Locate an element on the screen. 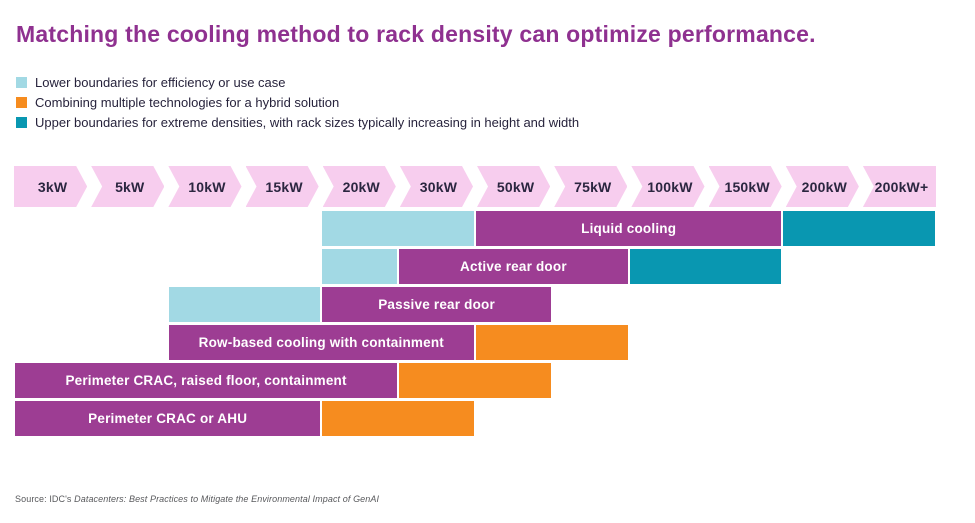  axis-chevron-150kW: 150kW is located at coordinates (745, 186).